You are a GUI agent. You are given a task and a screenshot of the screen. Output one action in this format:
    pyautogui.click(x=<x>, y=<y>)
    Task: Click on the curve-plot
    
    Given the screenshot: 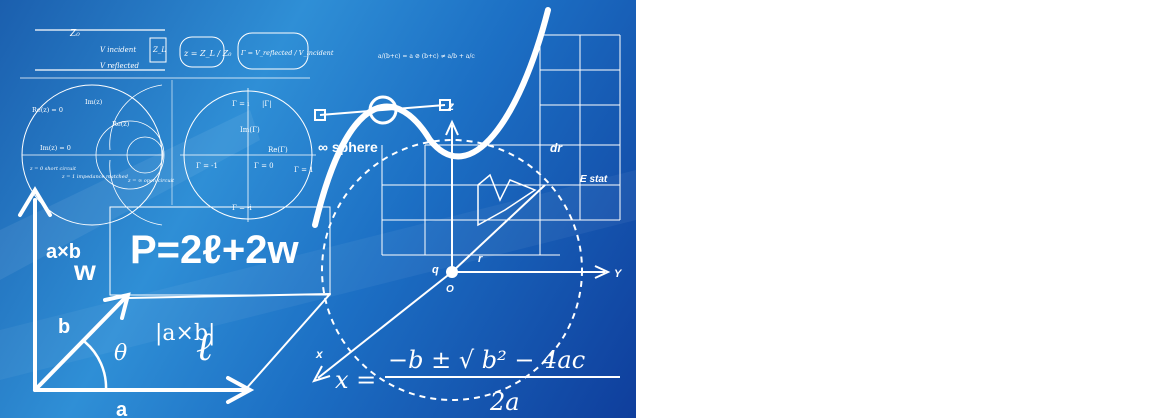 What is the action you would take?
    pyautogui.click(x=431, y=117)
    